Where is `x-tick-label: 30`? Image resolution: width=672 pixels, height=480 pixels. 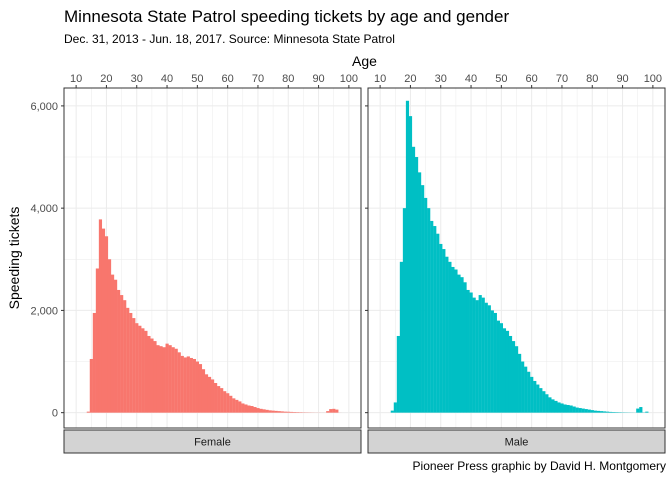
x-tick-label: 30 is located at coordinates (441, 79).